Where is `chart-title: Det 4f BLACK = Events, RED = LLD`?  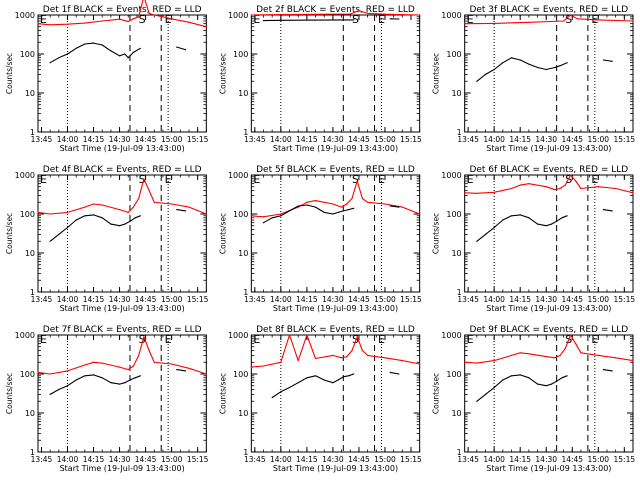 chart-title: Det 4f BLACK = Events, RED = LLD is located at coordinates (122, 170).